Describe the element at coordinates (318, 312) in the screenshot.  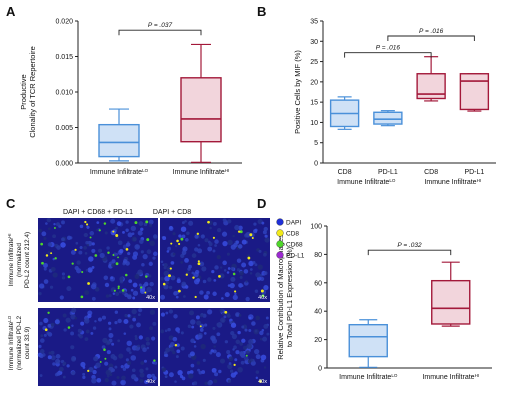
I see `d-ytick-label: 40` at that location.